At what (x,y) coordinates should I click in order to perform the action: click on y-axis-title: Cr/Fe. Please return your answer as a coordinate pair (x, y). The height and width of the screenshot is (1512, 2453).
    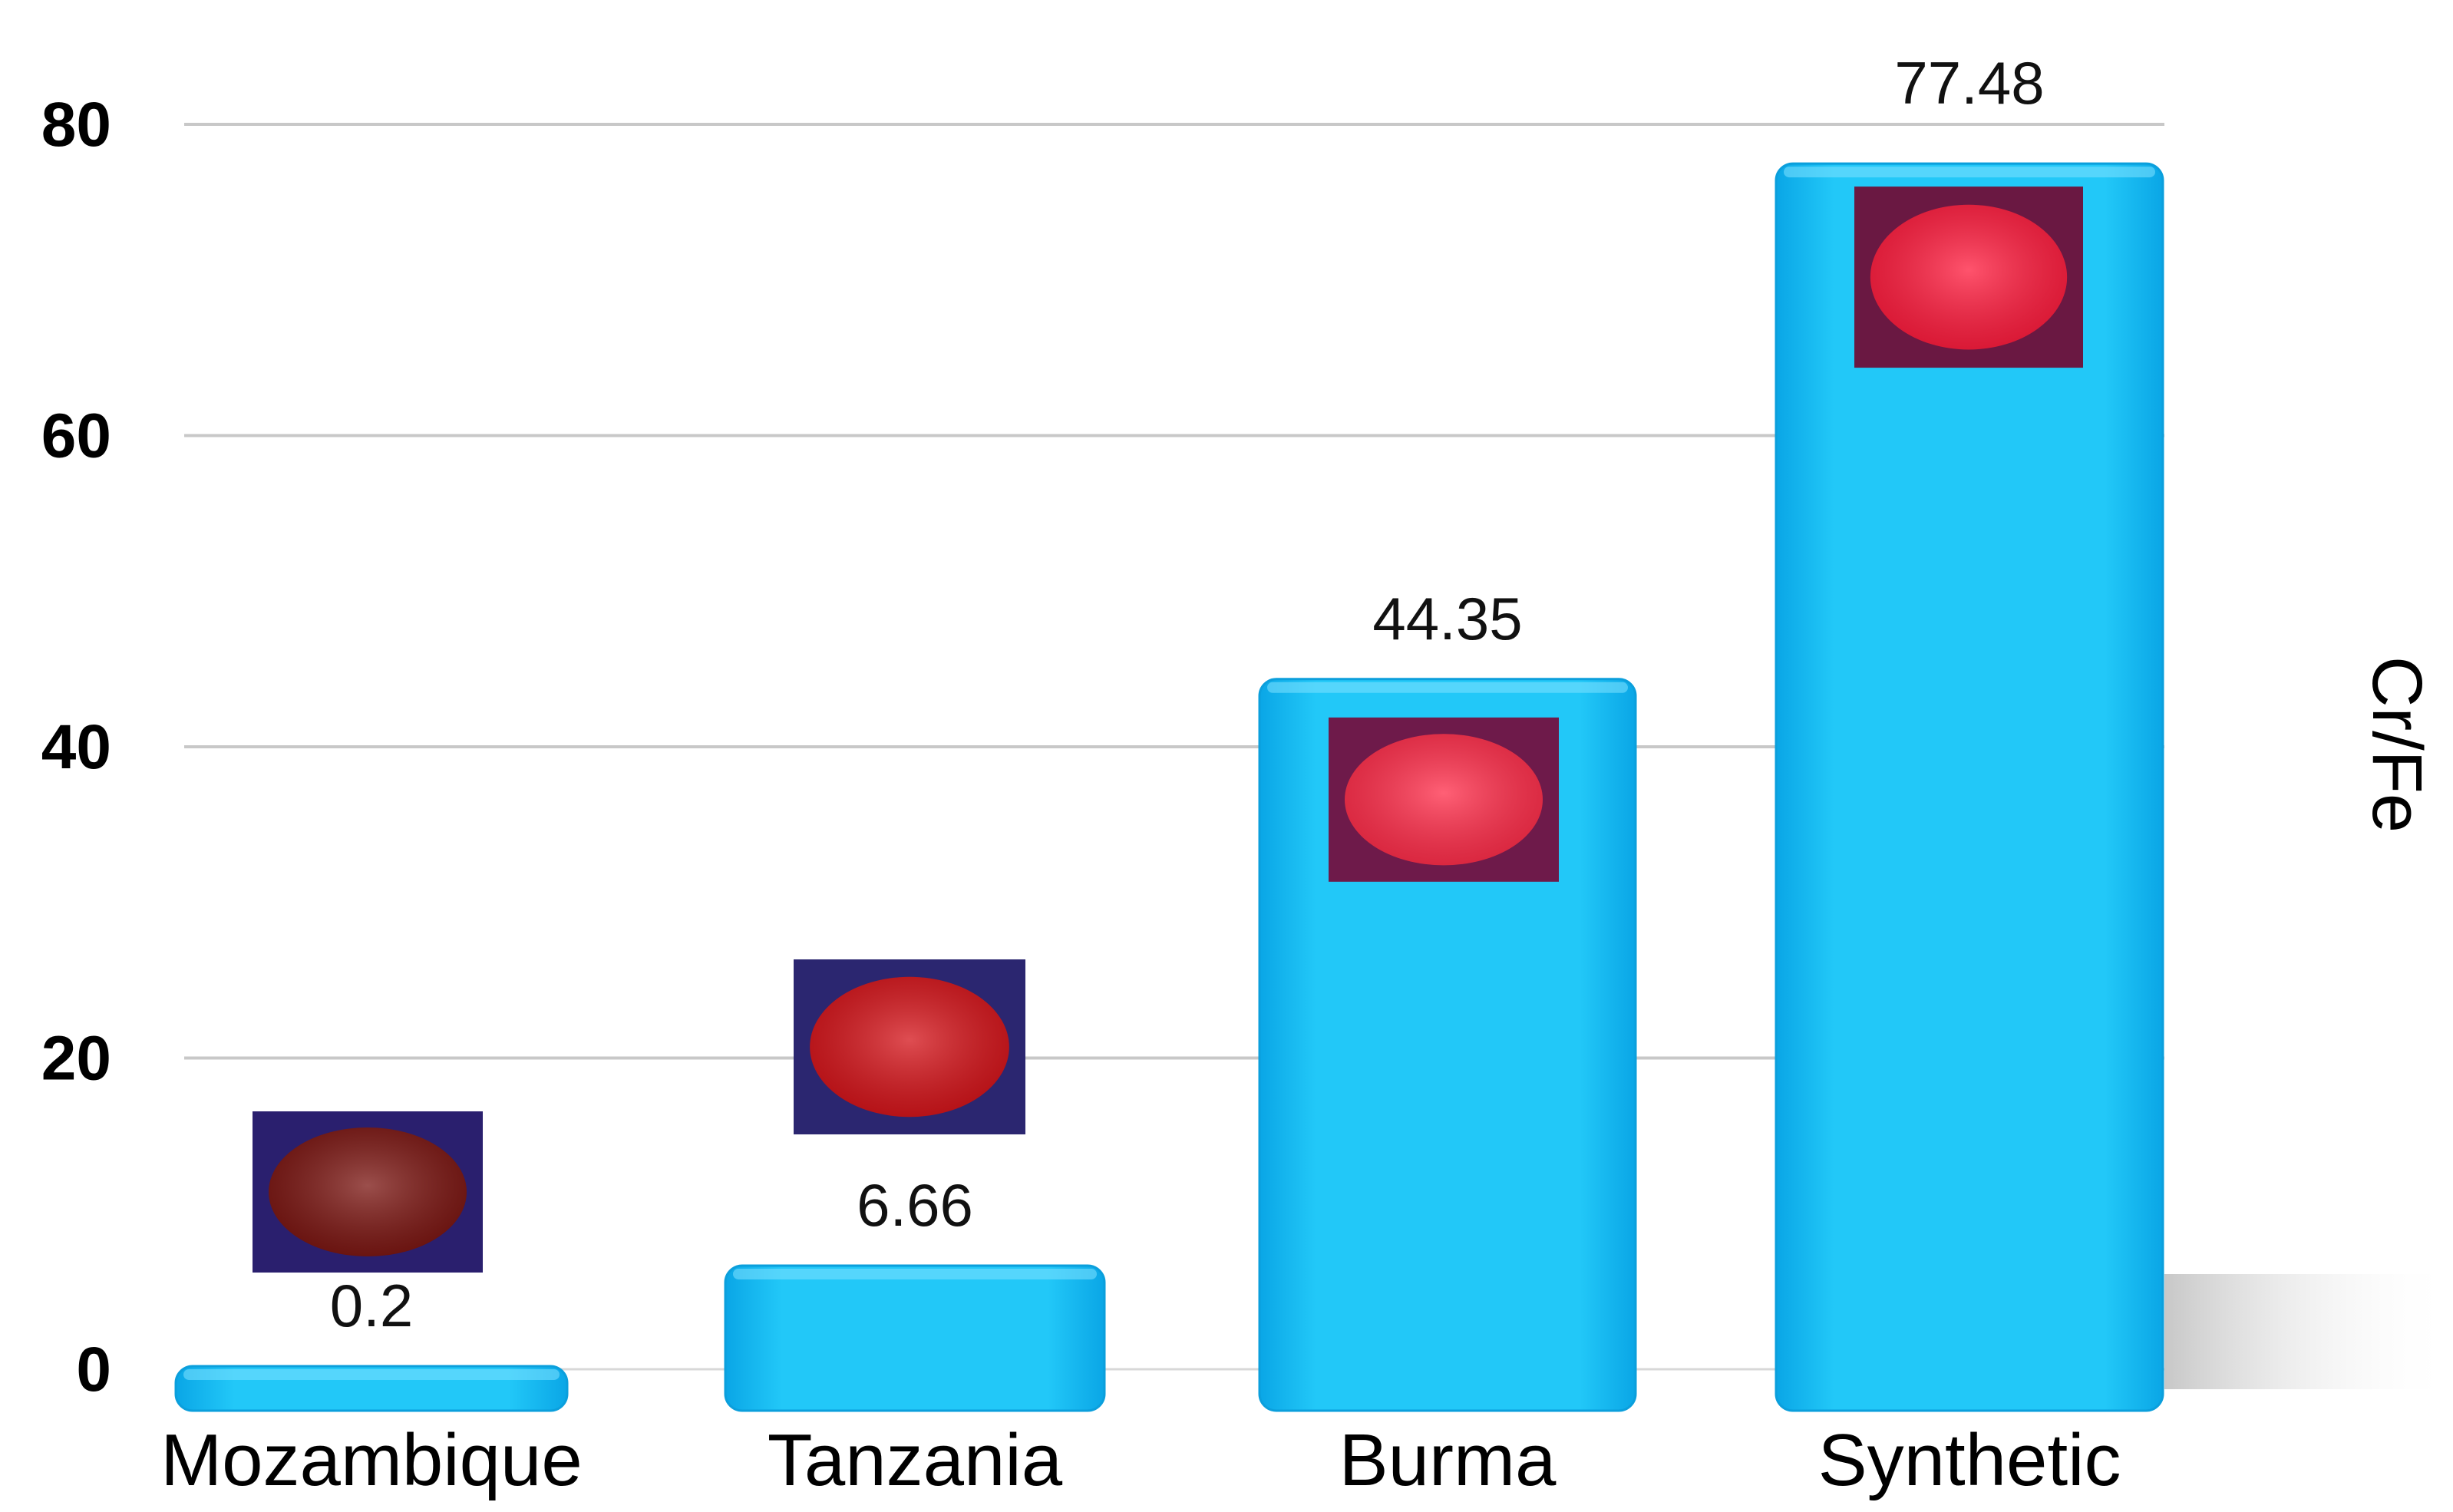
    Looking at the image, I should click on (2397, 745).